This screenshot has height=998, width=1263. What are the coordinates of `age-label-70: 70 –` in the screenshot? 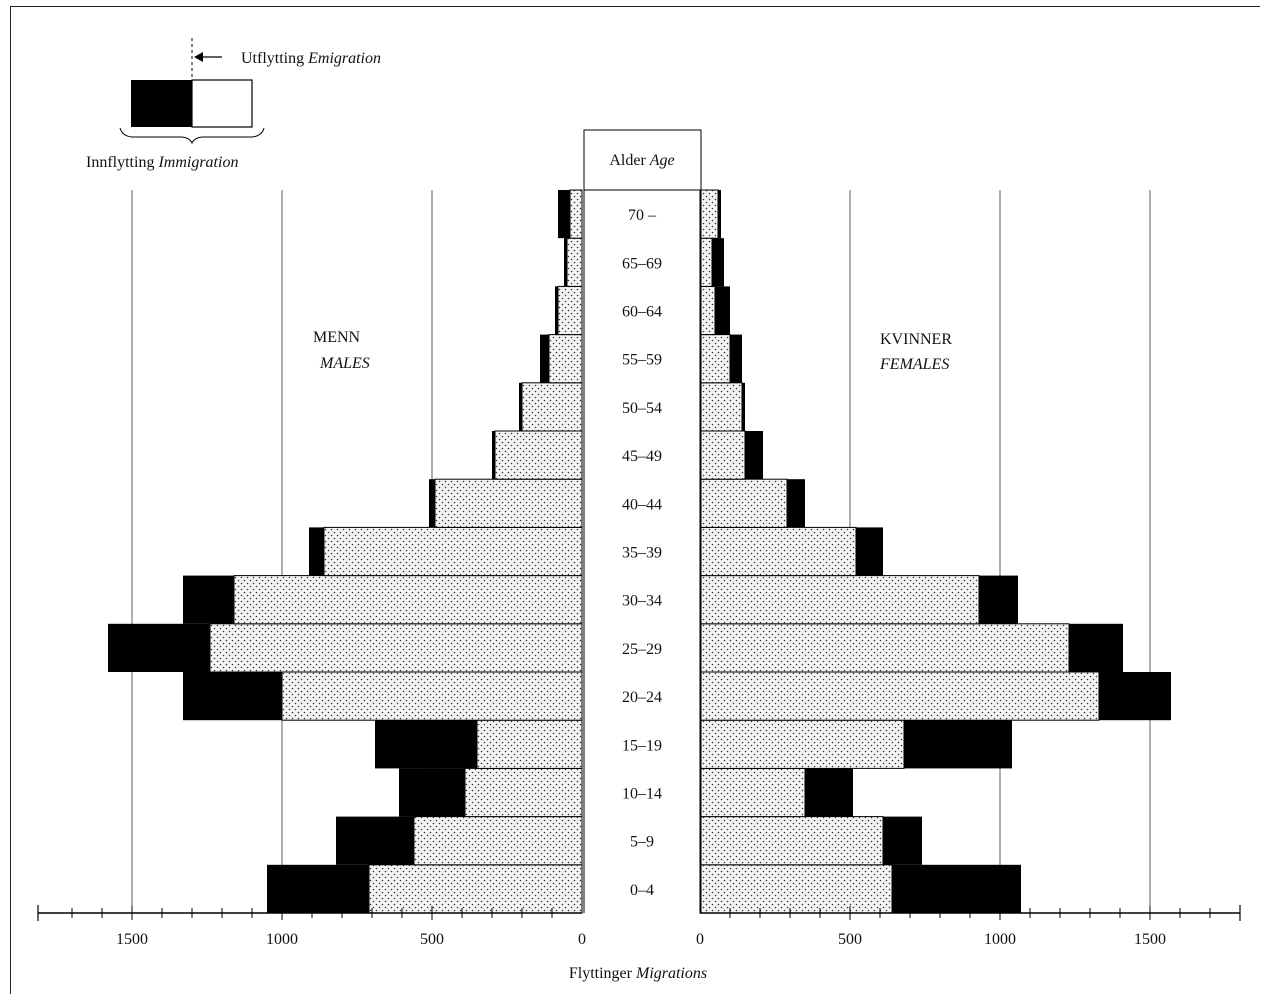 It's located at (642, 215).